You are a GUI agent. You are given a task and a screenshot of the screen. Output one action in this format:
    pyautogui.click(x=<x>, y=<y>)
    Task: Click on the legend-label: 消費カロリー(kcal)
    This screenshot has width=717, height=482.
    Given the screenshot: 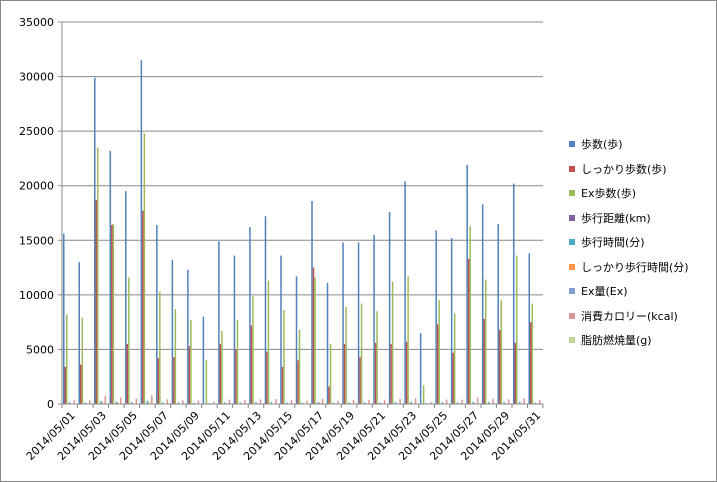 What is the action you would take?
    pyautogui.click(x=629, y=316)
    